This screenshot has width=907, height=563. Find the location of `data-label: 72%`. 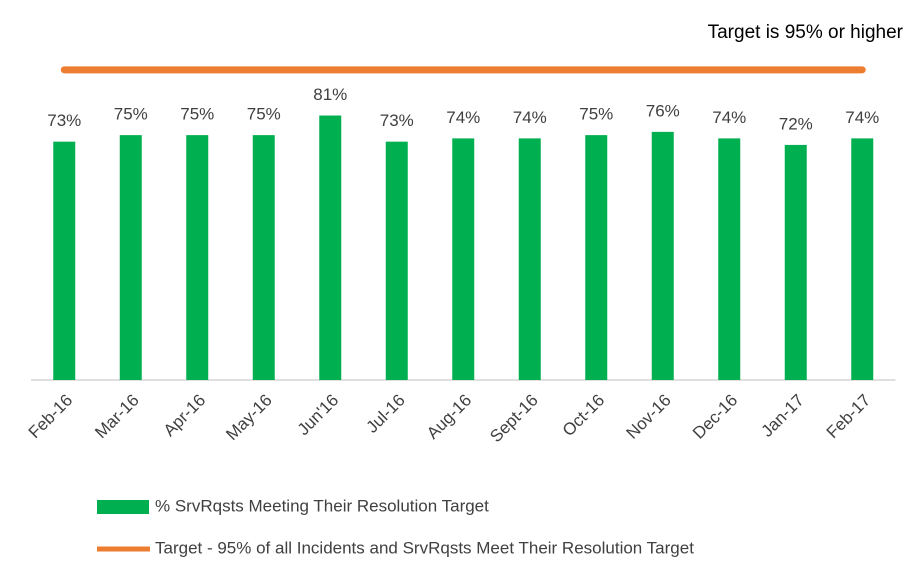

data-label: 72% is located at coordinates (796, 123).